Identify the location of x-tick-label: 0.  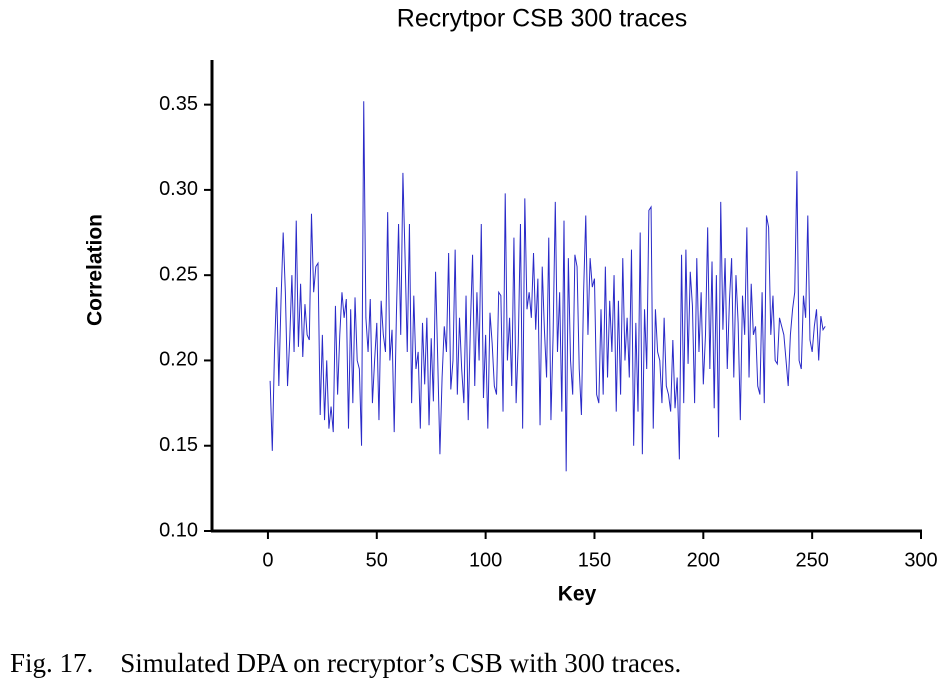
(267, 560).